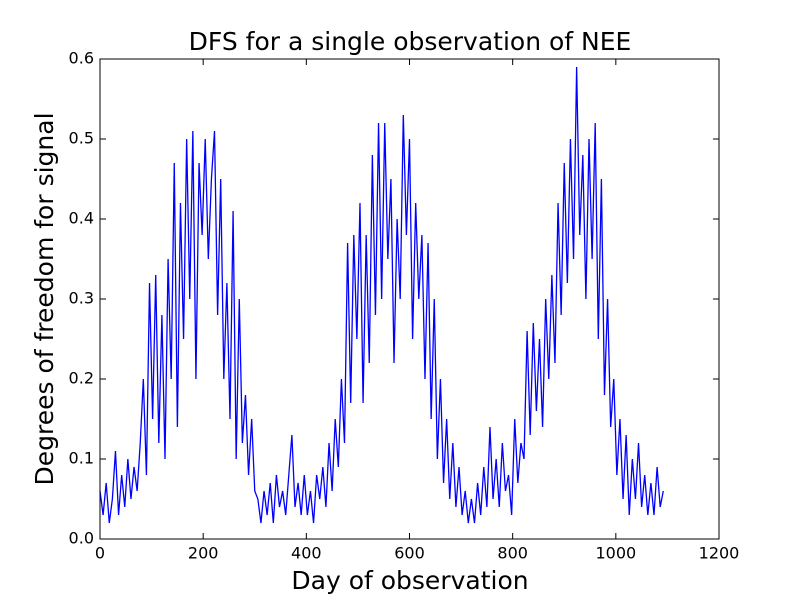 The width and height of the screenshot is (800, 600). Describe the element at coordinates (409, 580) in the screenshot. I see `x-axis-label: Day of observation` at that location.